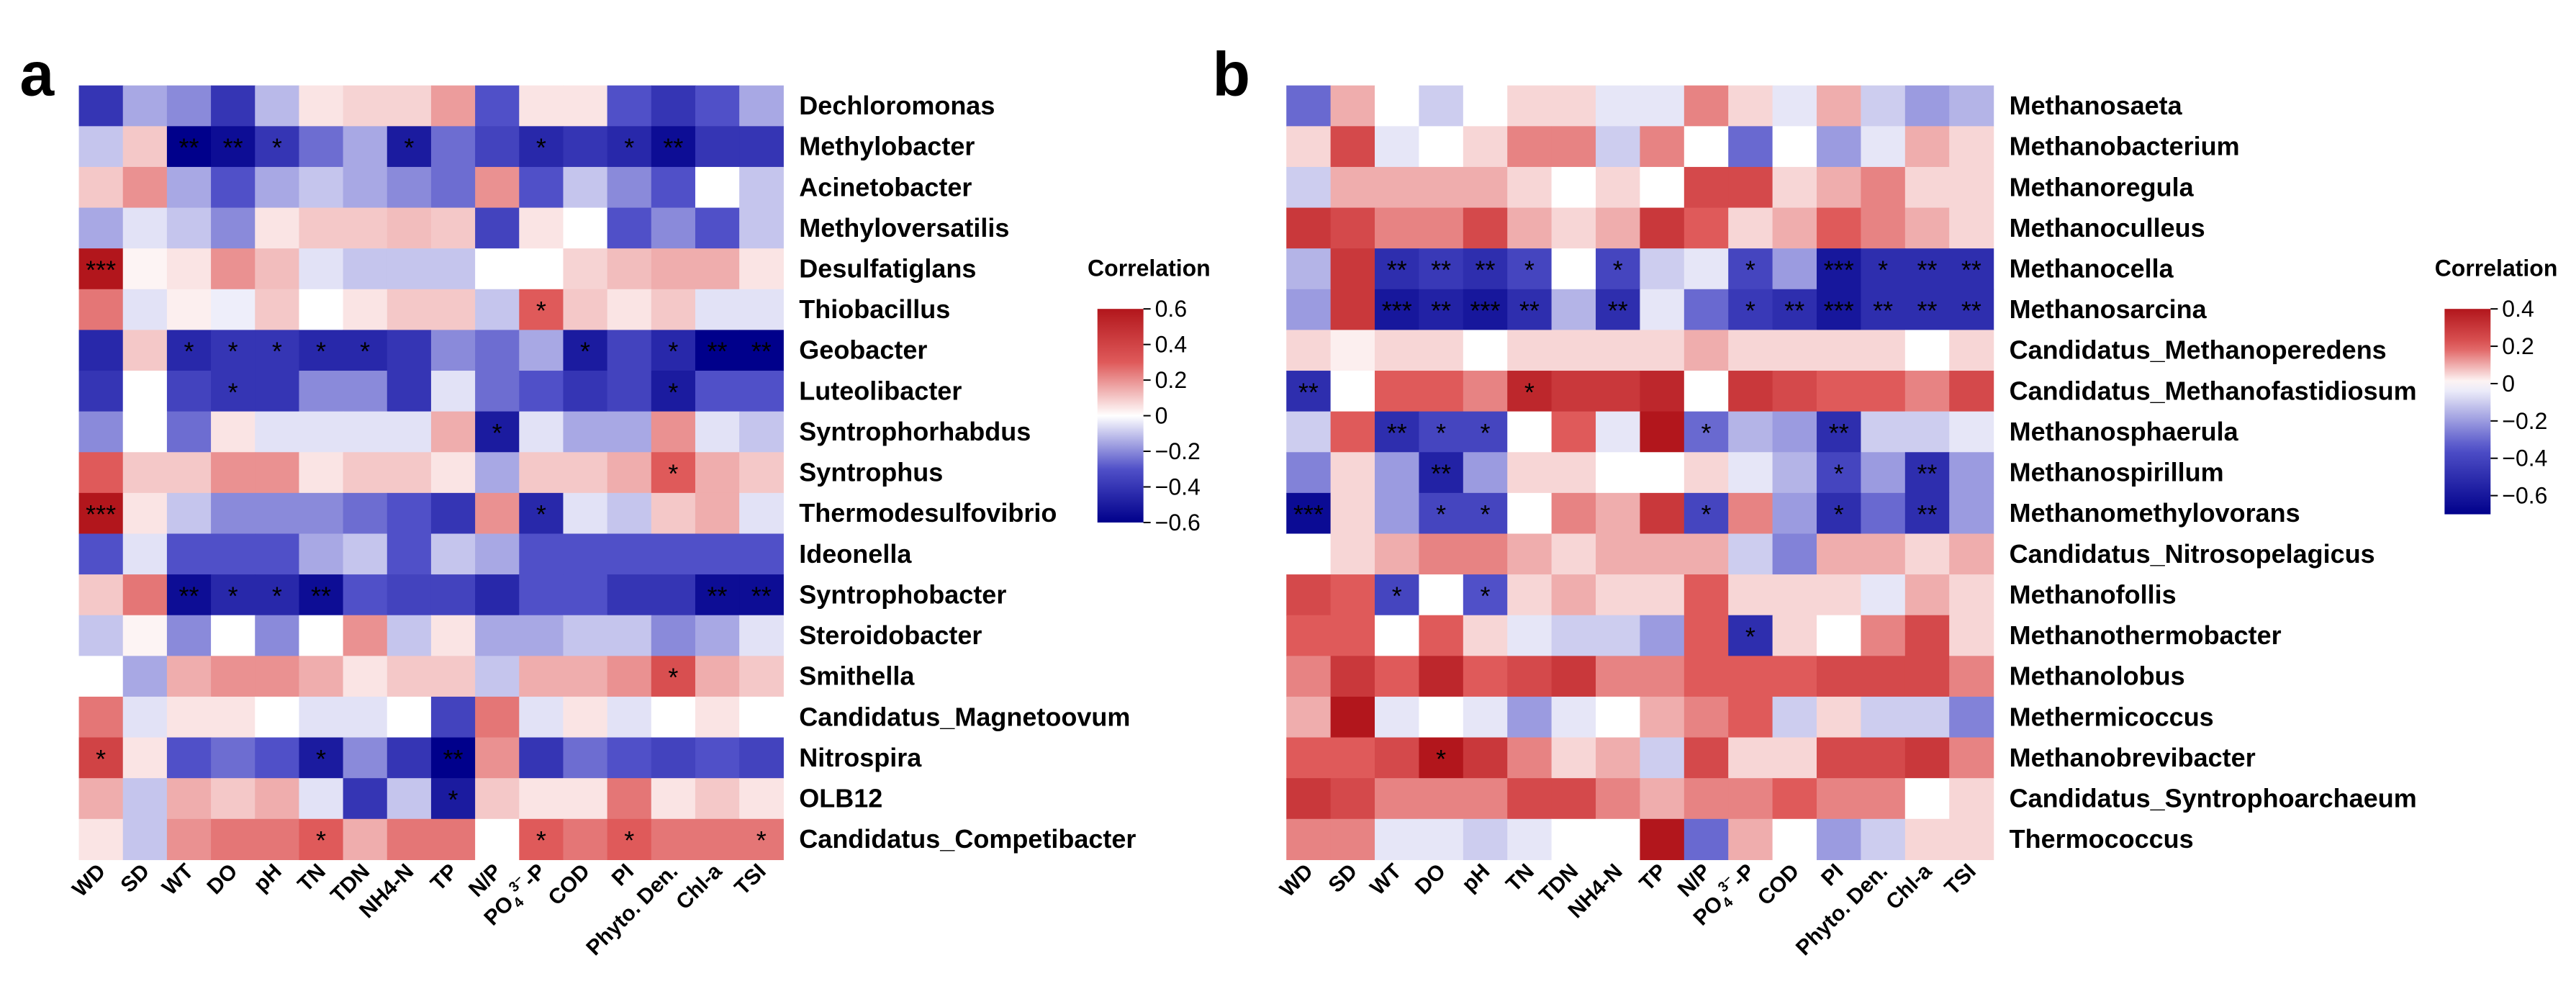  What do you see at coordinates (2107, 228) in the screenshot?
I see `row-label: Methanoculleus` at bounding box center [2107, 228].